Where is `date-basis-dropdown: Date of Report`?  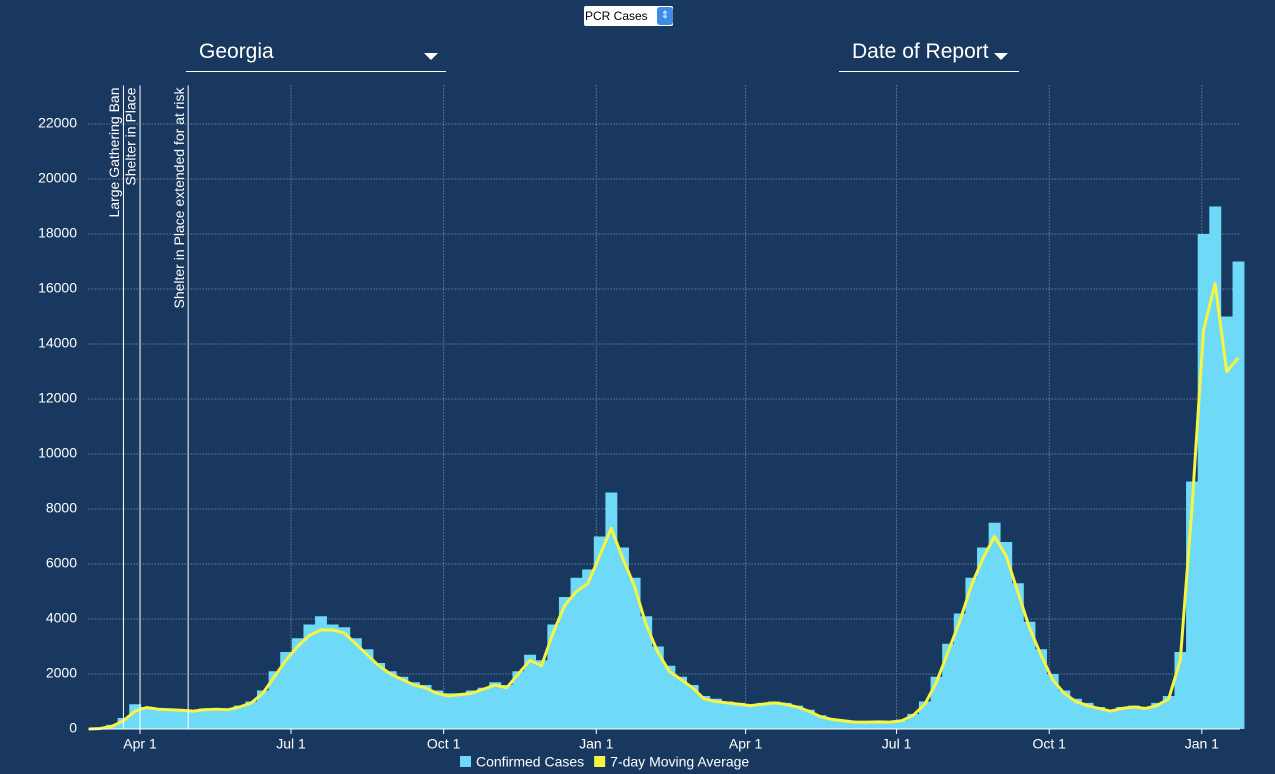 date-basis-dropdown: Date of Report is located at coordinates (929, 56).